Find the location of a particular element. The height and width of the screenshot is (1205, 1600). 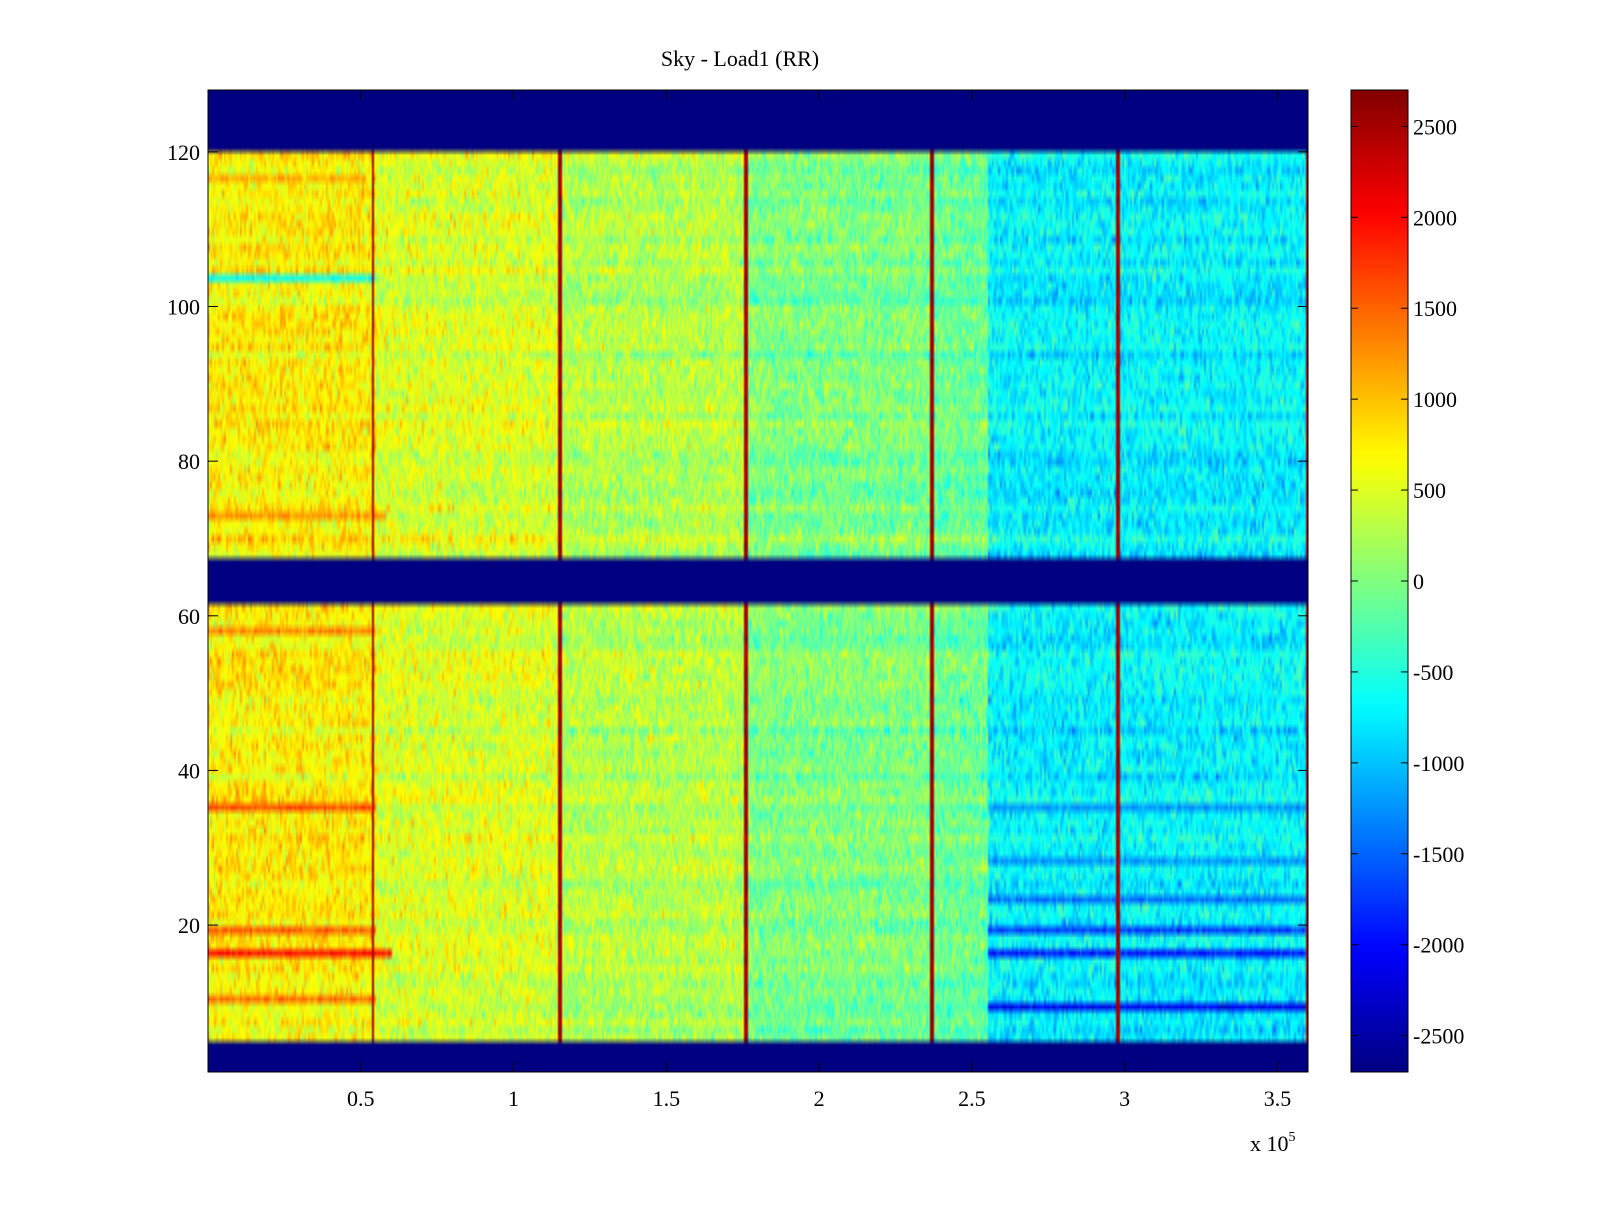

colorbar-tick-label: 2000 is located at coordinates (1435, 217).